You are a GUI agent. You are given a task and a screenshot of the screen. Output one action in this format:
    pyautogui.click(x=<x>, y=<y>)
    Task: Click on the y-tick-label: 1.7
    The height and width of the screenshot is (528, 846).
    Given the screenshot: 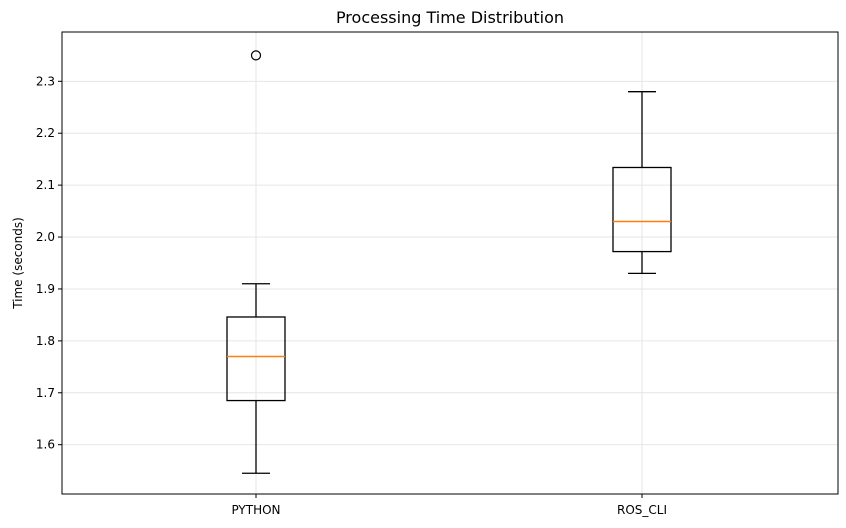 What is the action you would take?
    pyautogui.click(x=45, y=393)
    